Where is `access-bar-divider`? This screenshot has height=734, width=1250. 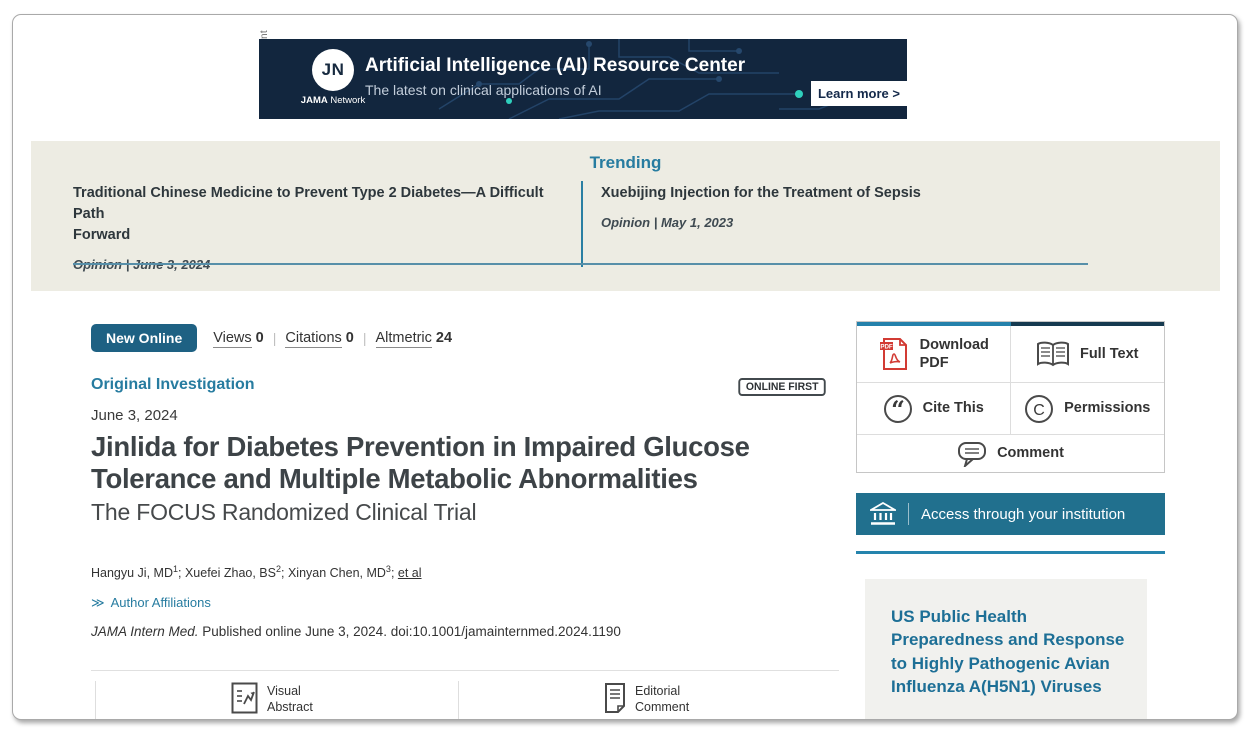 access-bar-divider is located at coordinates (908, 514).